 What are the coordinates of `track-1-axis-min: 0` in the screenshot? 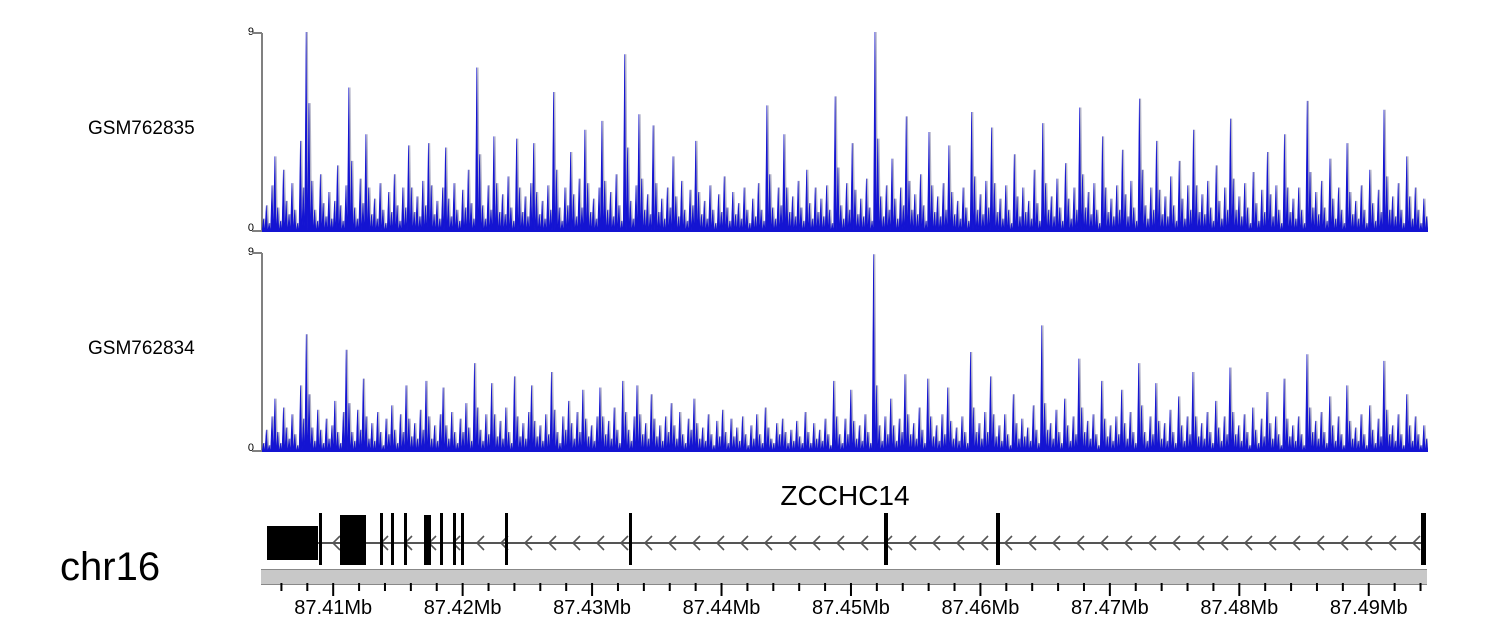 It's located at (250, 228).